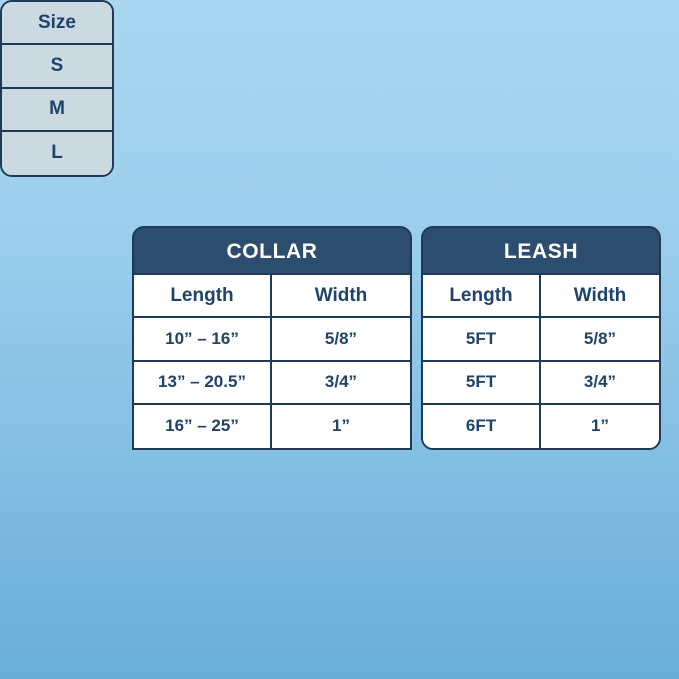 The width and height of the screenshot is (679, 679). What do you see at coordinates (57, 110) in the screenshot?
I see `size-cell-m: M` at bounding box center [57, 110].